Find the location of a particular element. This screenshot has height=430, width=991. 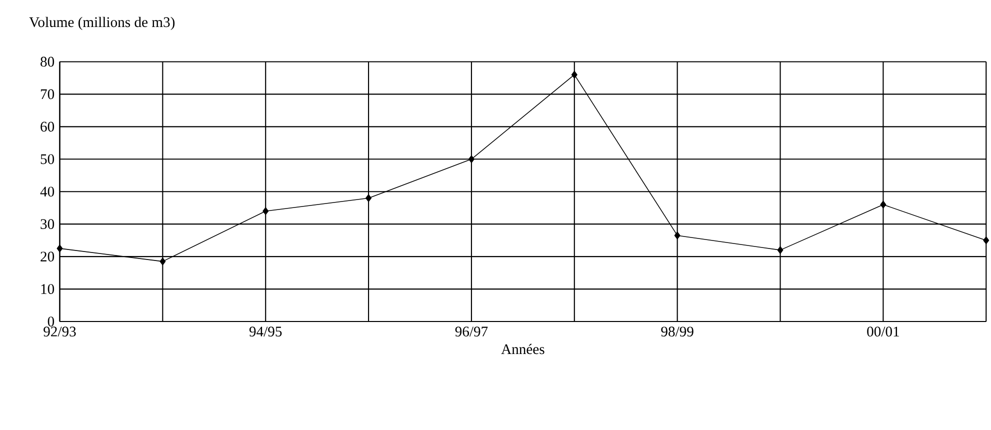

y-tick-label: 50 is located at coordinates (47, 159).